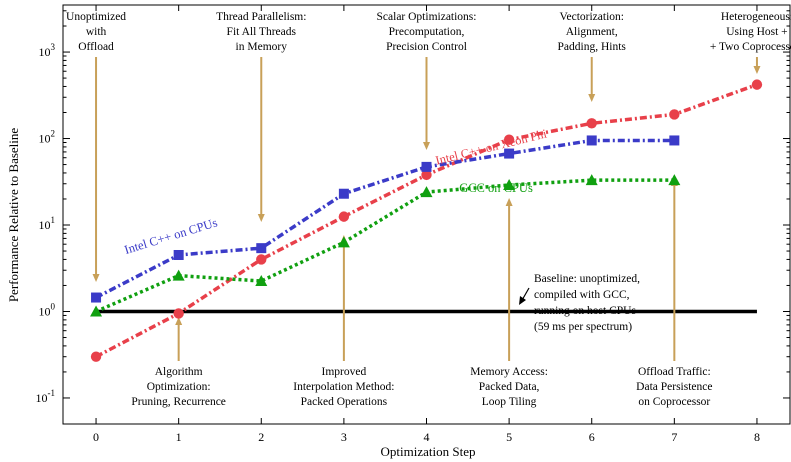 This screenshot has width=791, height=462. I want to click on annotation-top-line: Precision Control, so click(426, 47).